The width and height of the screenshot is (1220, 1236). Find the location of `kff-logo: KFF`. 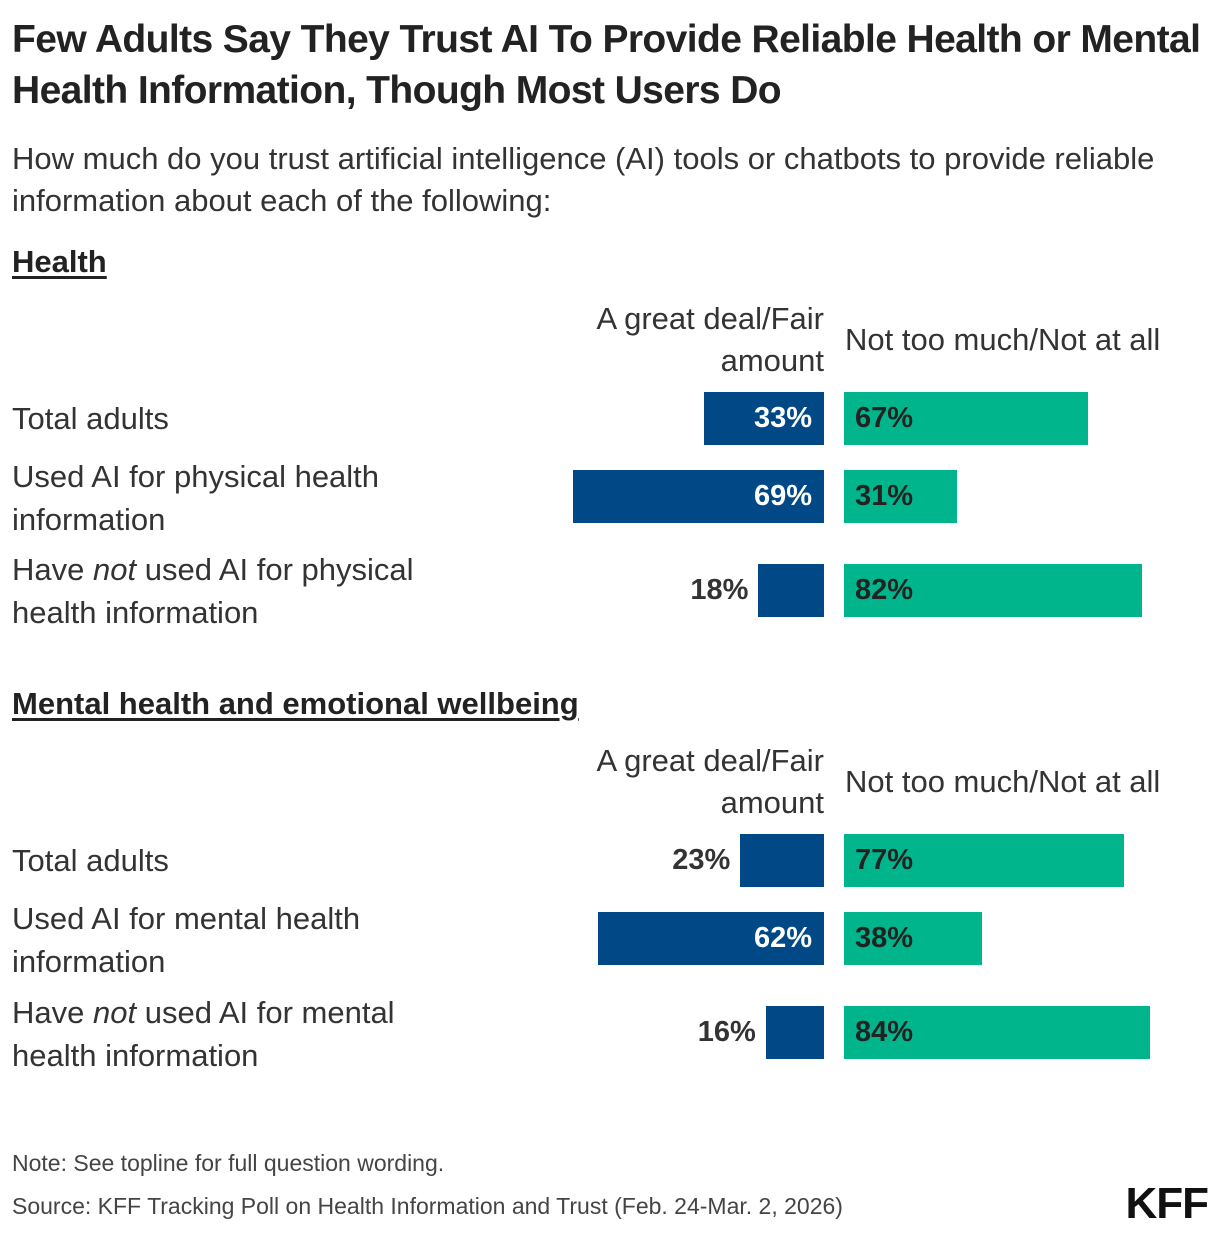

kff-logo: KFF is located at coordinates (1167, 1203).